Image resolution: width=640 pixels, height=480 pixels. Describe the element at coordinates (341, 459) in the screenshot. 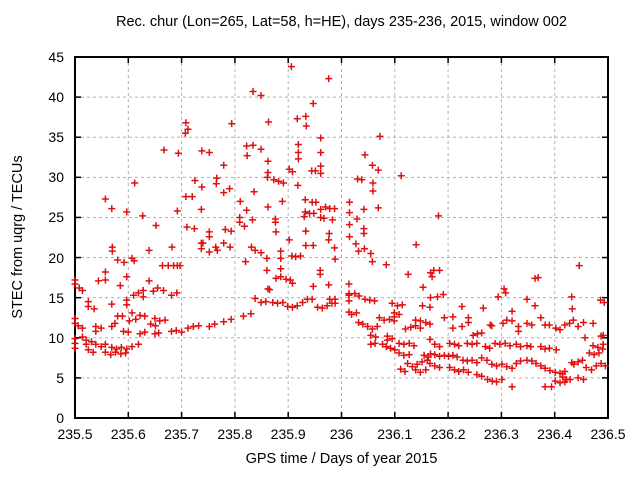

I see `x-axis-title: GPS time / Days of year 2015` at that location.